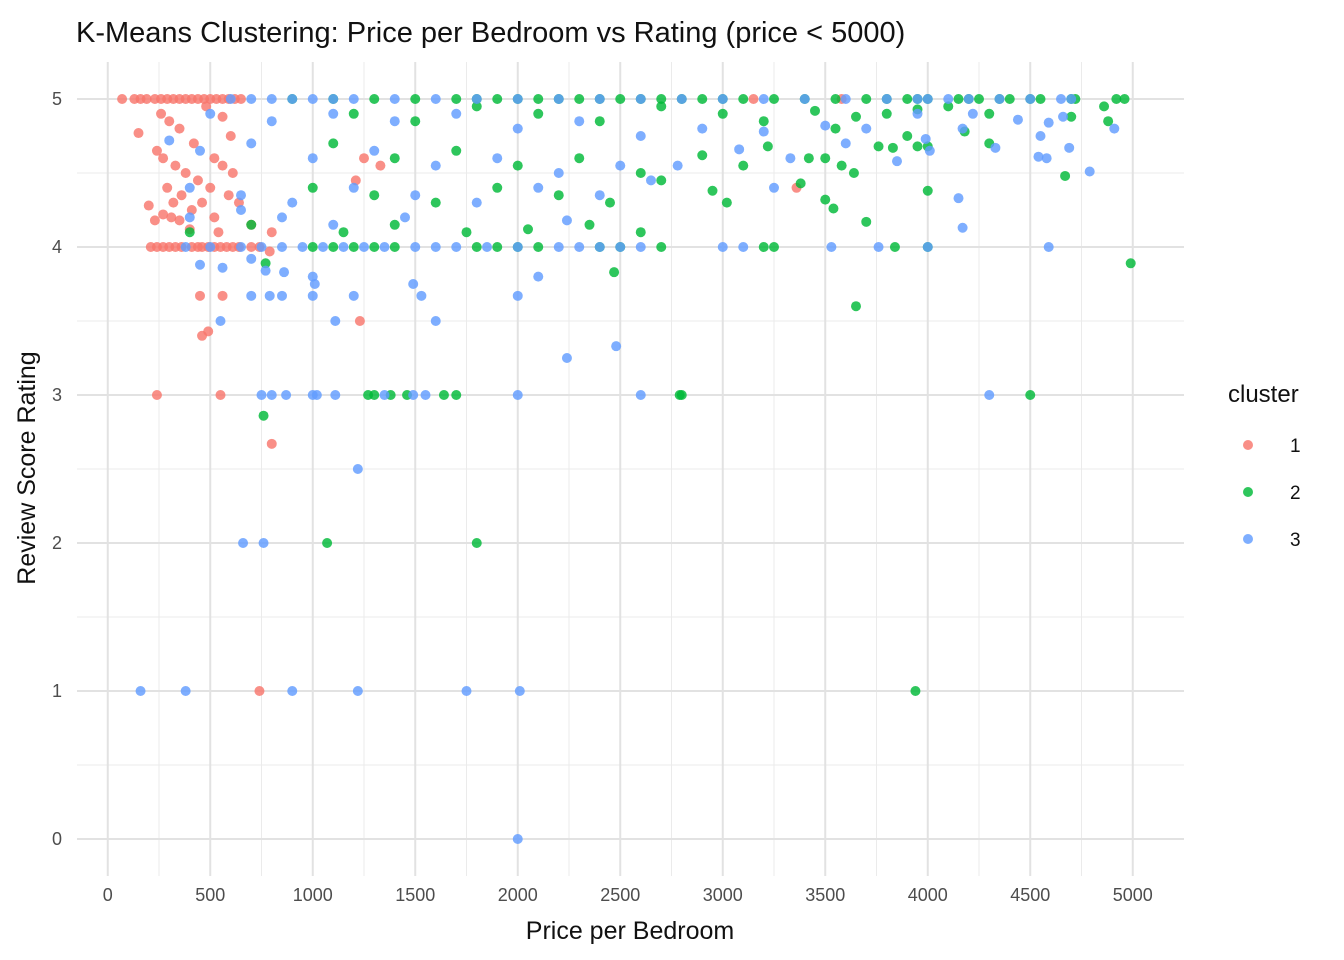  Describe the element at coordinates (57, 469) in the screenshot. I see `y-axis-ticks: 0 1 2 3 4 5` at that location.